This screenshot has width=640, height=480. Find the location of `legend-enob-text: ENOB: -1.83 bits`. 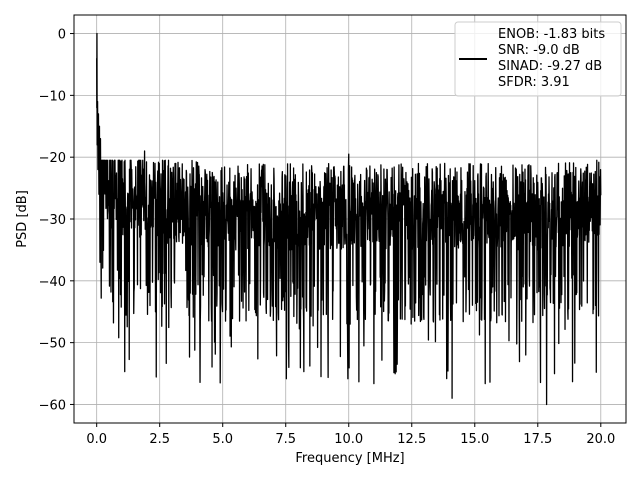

legend-enob-text: ENOB: -1.83 bits is located at coordinates (551, 34).